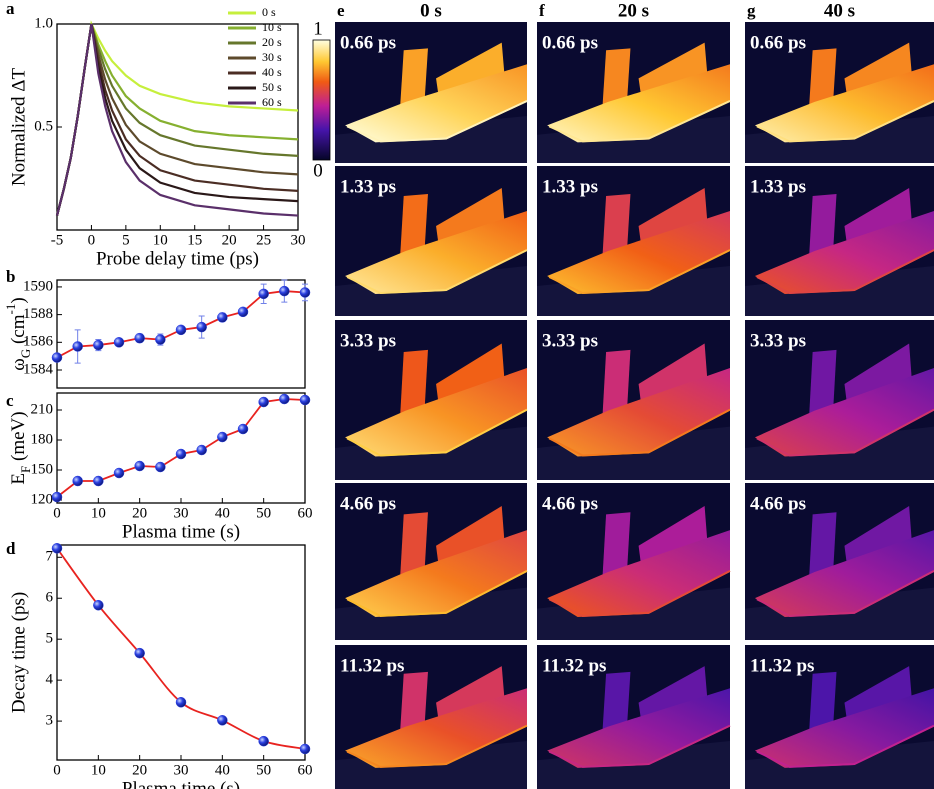 The height and width of the screenshot is (789, 934). I want to click on time-label: 11.32 ps, so click(574, 665).